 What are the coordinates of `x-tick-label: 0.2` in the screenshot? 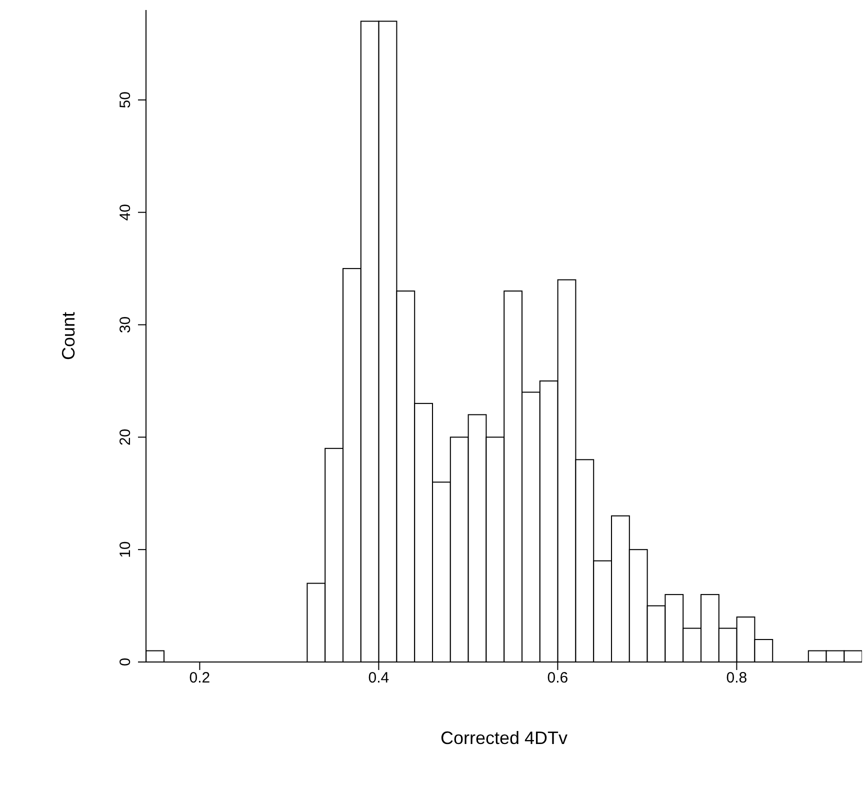 It's located at (199, 678).